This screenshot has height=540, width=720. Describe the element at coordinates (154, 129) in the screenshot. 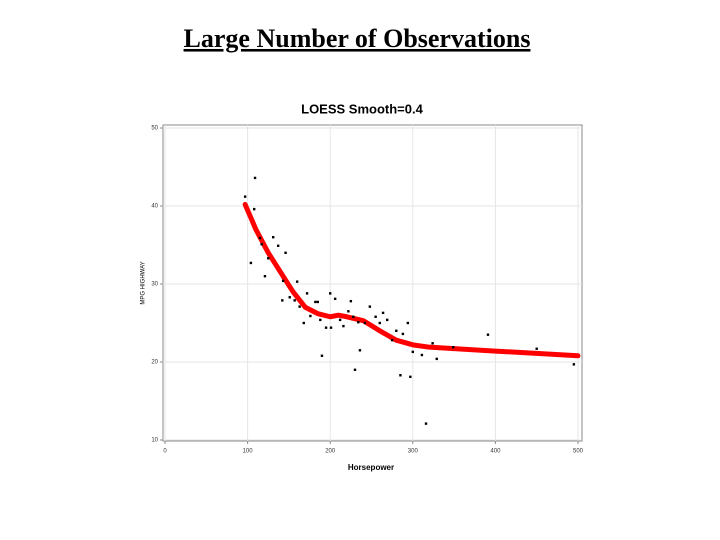

I see `y-tick-label: 50` at that location.